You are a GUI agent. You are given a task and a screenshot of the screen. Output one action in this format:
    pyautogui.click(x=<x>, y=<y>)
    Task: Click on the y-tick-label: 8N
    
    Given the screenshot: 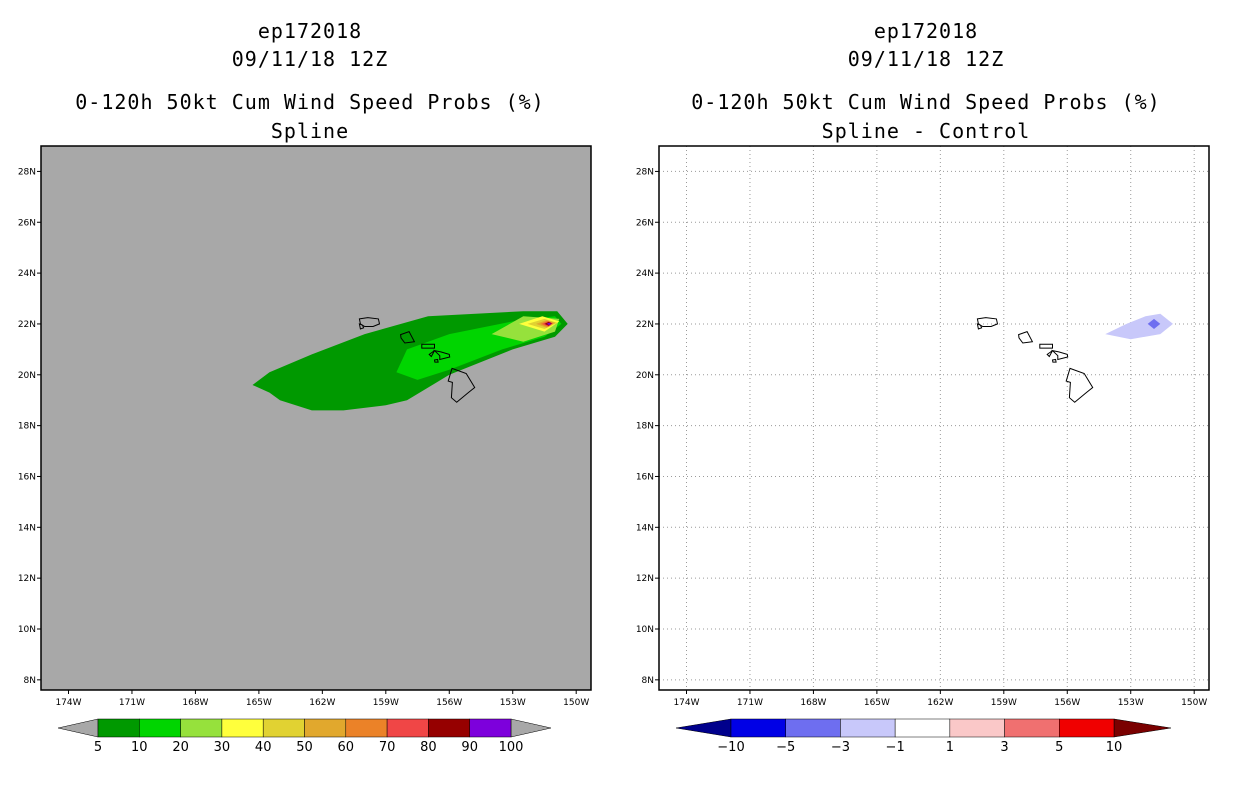 What is the action you would take?
    pyautogui.click(x=648, y=681)
    